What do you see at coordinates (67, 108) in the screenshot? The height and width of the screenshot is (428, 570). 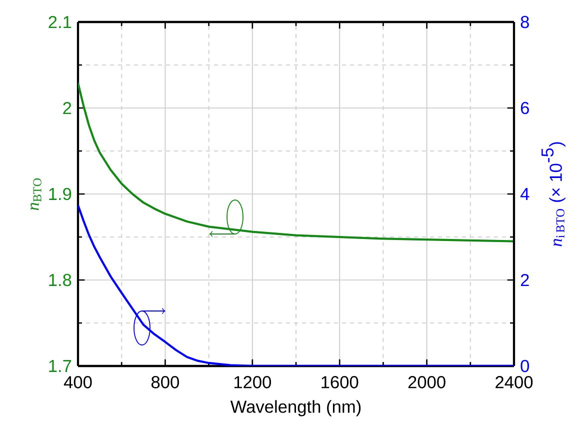 I see `y-tick-label: 2` at bounding box center [67, 108].